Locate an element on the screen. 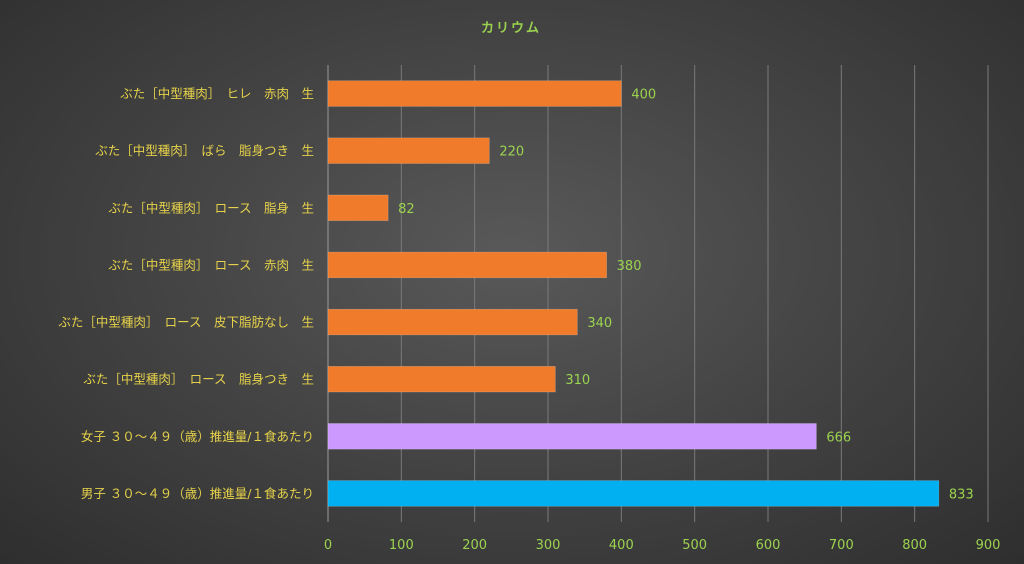 The height and width of the screenshot is (564, 1024). data-label: 220 is located at coordinates (511, 152).